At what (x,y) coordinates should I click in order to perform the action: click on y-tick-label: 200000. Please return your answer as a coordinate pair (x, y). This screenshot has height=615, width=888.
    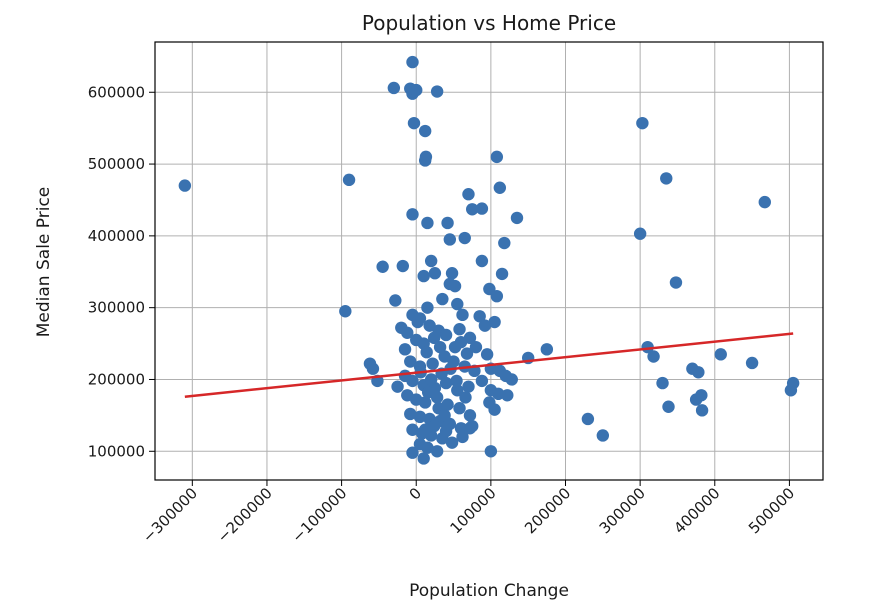
    Looking at the image, I should click on (116, 379).